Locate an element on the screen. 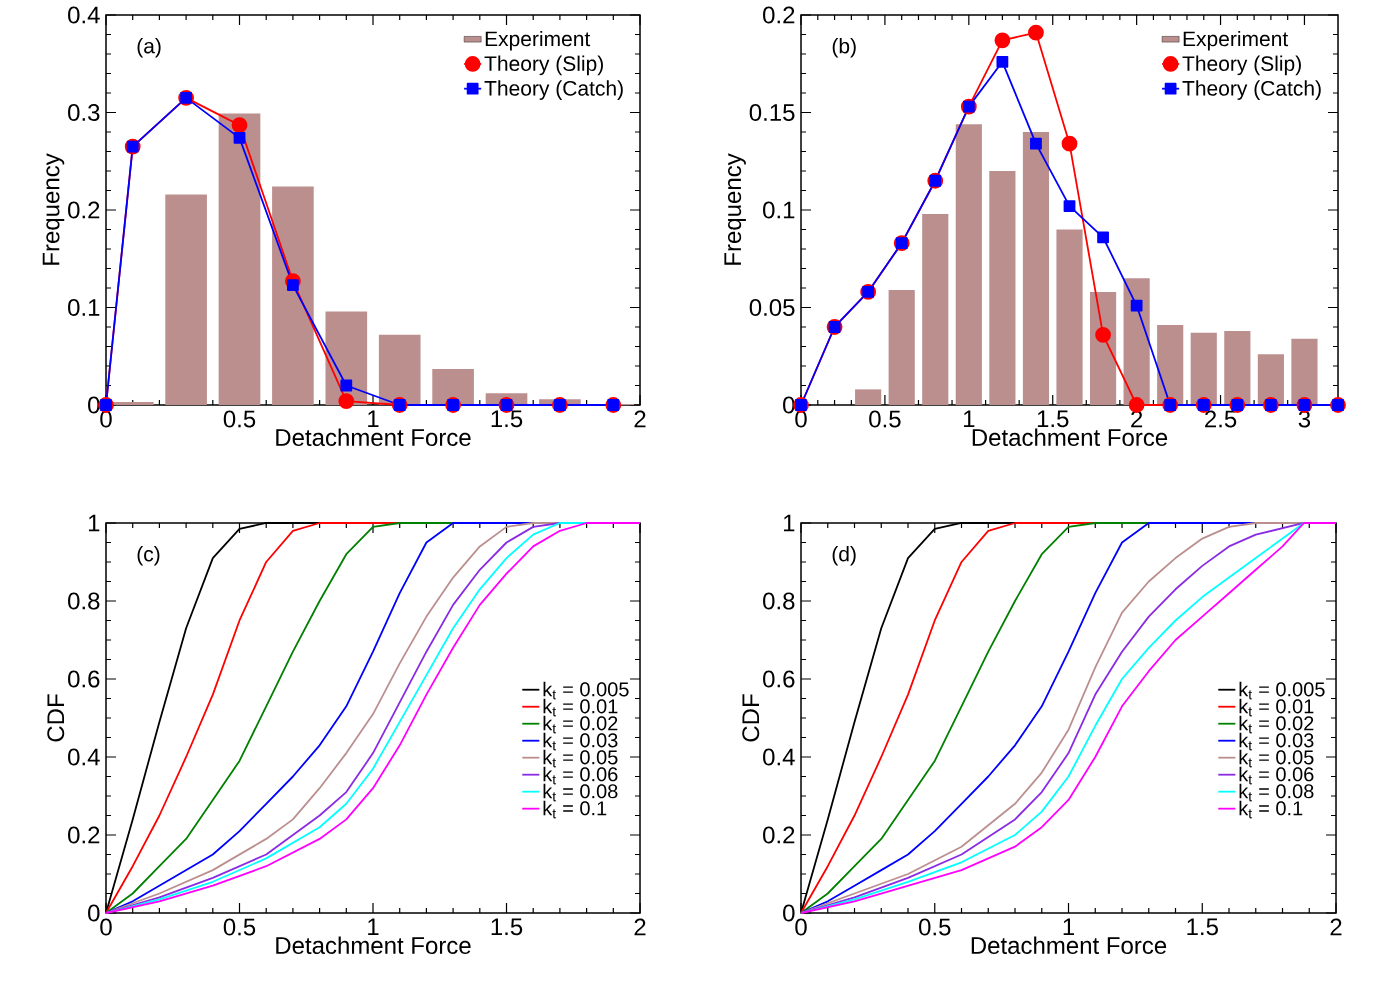 The width and height of the screenshot is (1375, 994). annotation: (d) is located at coordinates (844, 556).